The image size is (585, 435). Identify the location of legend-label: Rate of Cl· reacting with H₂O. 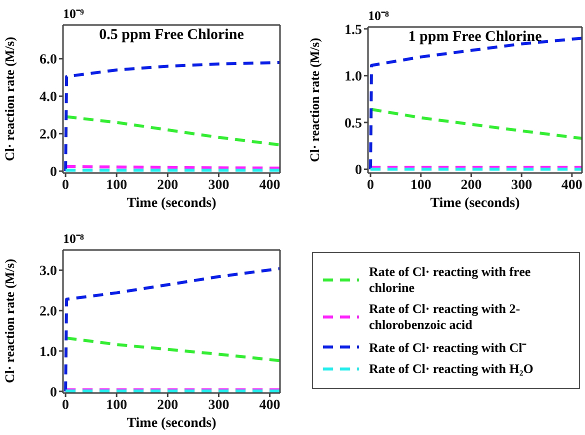
(451, 369).